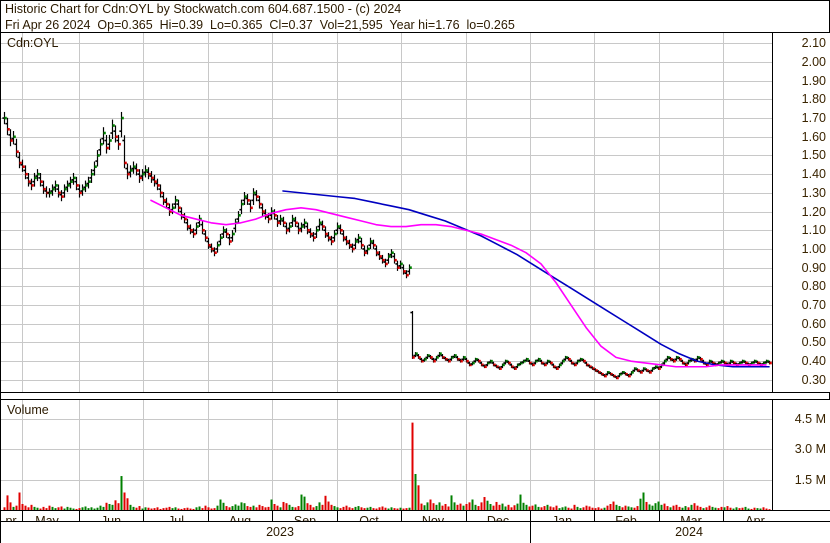 This screenshot has height=543, width=830. Describe the element at coordinates (415, 532) in the screenshot. I see `year-axis: 2023 2024` at that location.